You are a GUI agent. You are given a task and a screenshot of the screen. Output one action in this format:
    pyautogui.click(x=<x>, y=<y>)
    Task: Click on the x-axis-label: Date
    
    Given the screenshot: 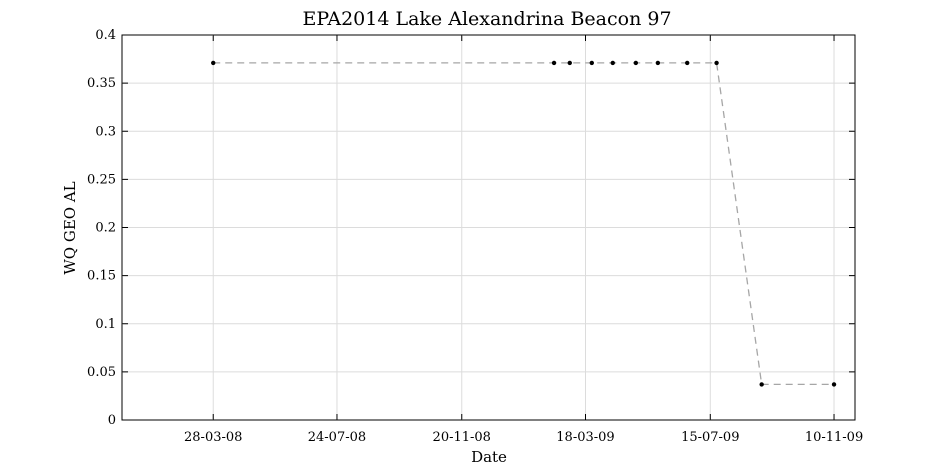 What is the action you would take?
    pyautogui.click(x=489, y=457)
    